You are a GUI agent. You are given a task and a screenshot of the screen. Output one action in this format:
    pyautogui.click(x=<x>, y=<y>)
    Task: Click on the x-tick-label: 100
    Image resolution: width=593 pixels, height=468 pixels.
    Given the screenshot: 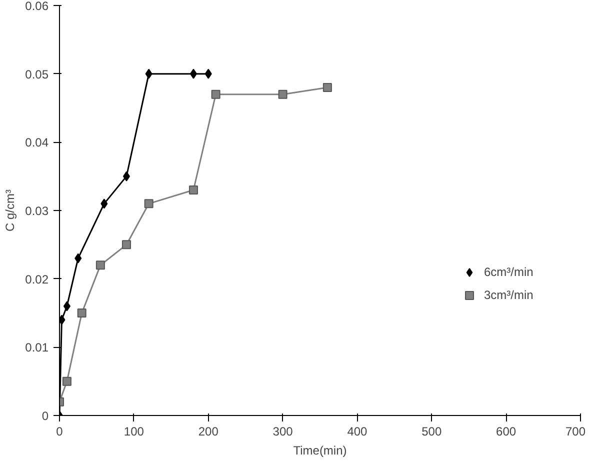 What is the action you would take?
    pyautogui.click(x=134, y=431)
    